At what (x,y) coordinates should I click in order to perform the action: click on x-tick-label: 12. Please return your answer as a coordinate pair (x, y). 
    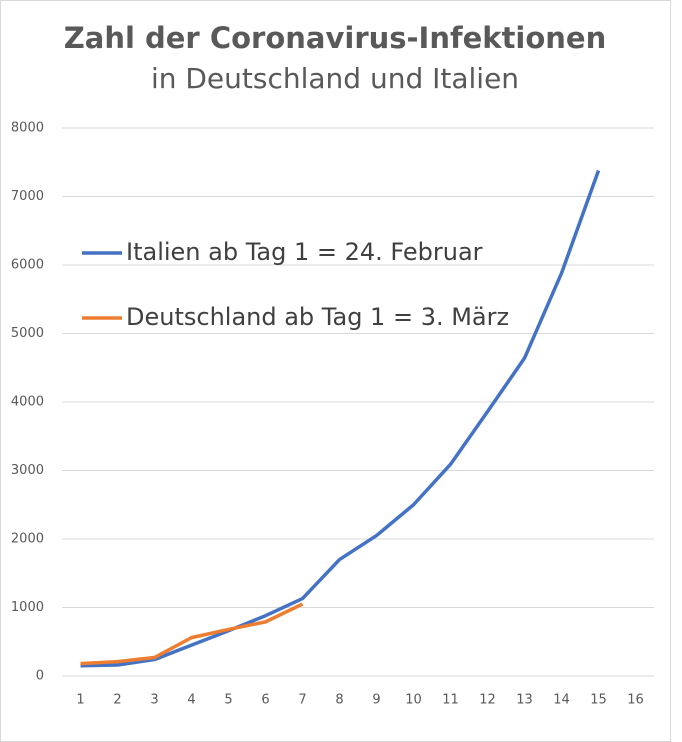
    Looking at the image, I should click on (487, 700).